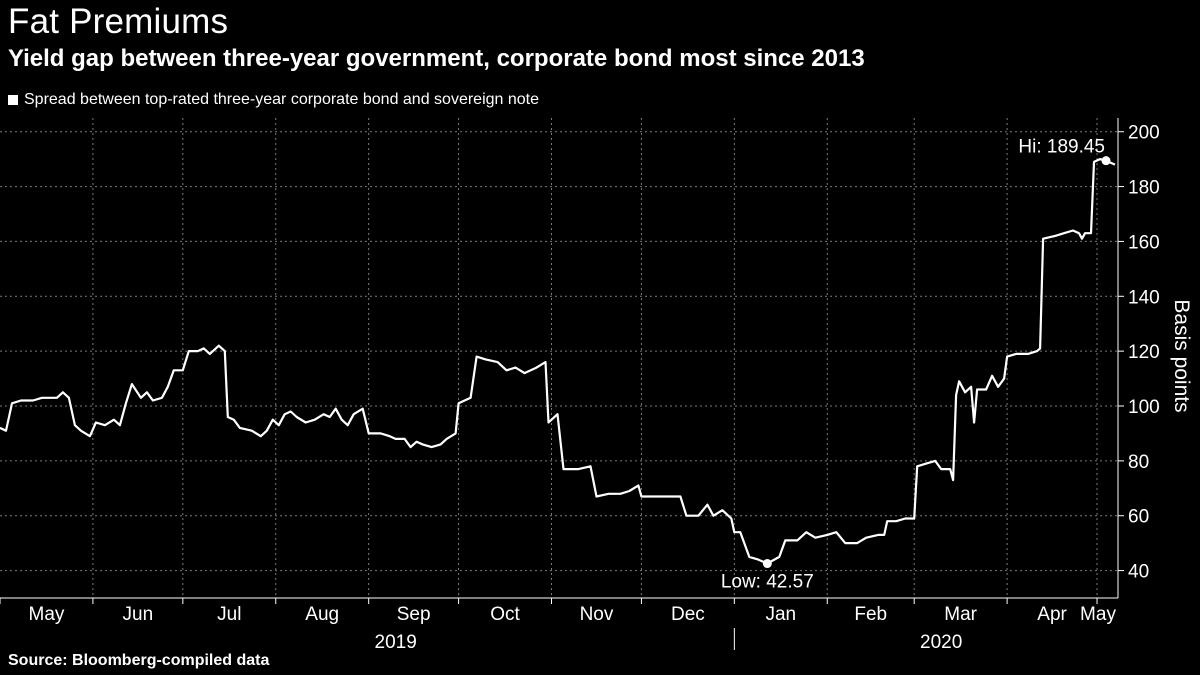  Describe the element at coordinates (1144, 352) in the screenshot. I see `y-tick-label: 120` at that location.